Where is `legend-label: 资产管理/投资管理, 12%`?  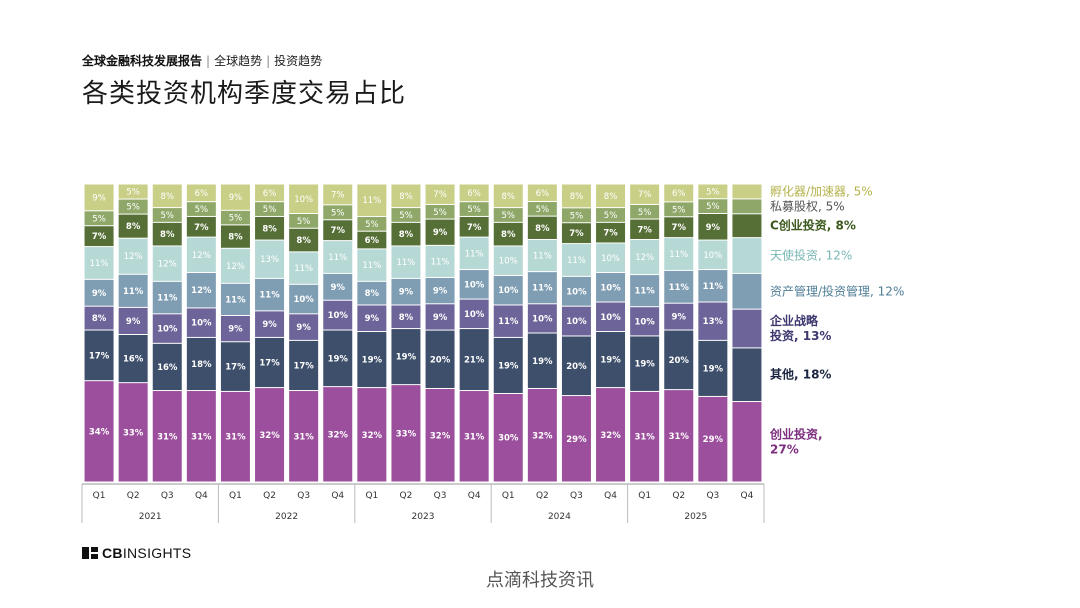 legend-label: 资产管理/投资管理, 12% is located at coordinates (837, 290).